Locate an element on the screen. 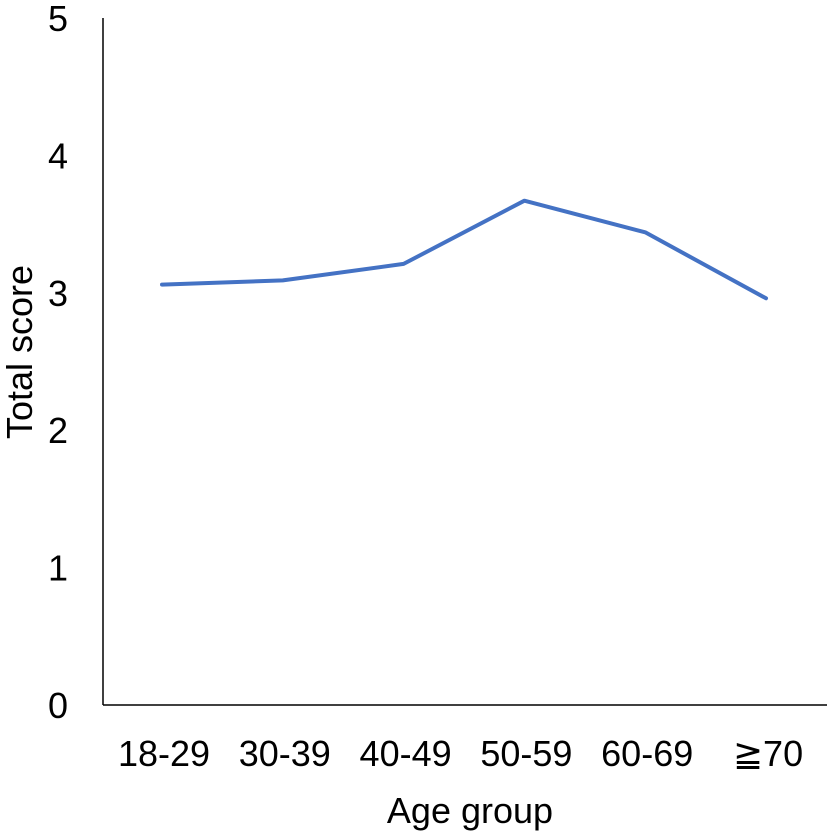 Image resolution: width=827 pixels, height=834 pixels. x-tick-label: 50-59 is located at coordinates (526, 753).